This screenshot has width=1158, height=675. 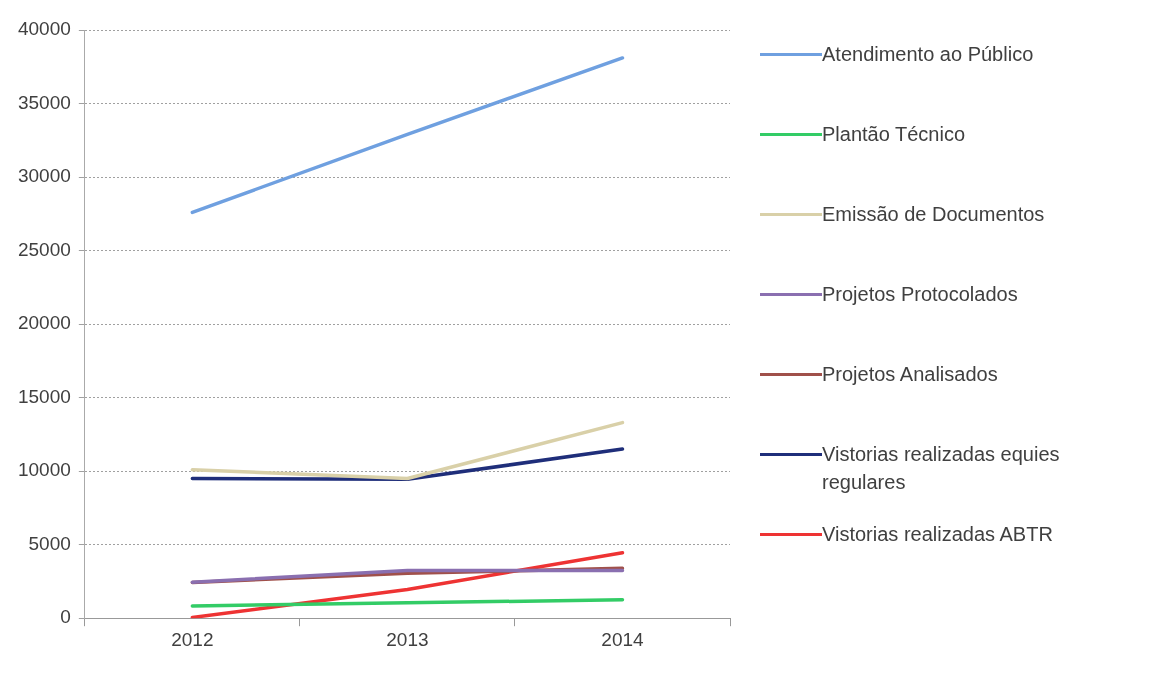 I want to click on legend-label: Atendimento ao Público, so click(x=928, y=54).